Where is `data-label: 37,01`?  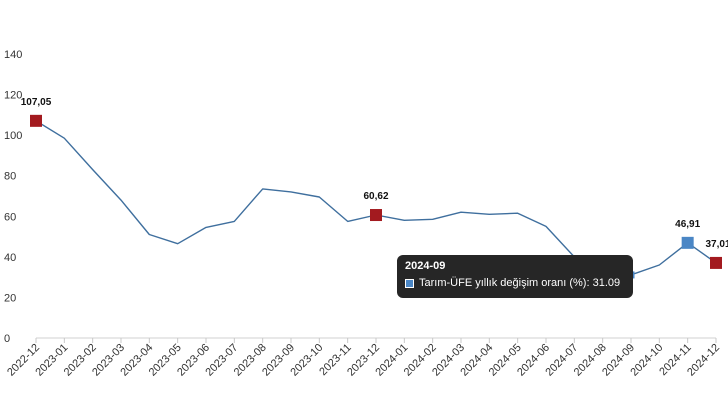 data-label: 37,01 is located at coordinates (716, 244).